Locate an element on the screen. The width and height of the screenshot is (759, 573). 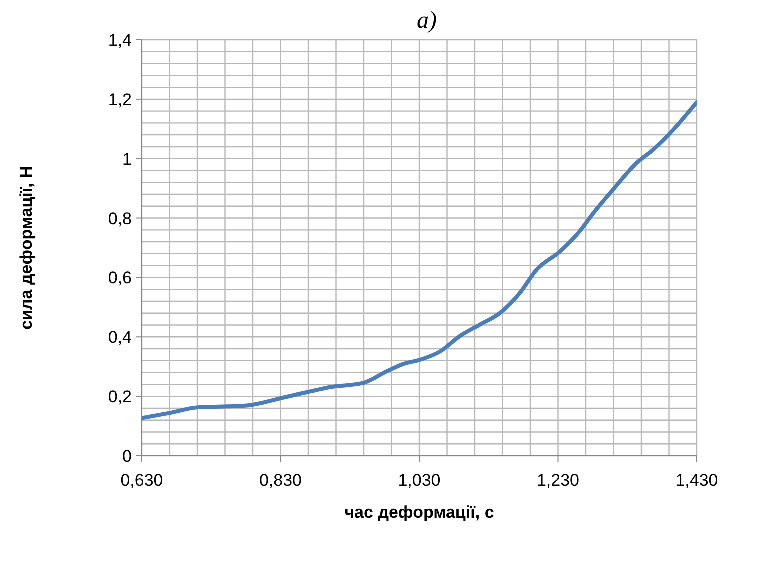
x-tick-label: 1,430 is located at coordinates (697, 480).